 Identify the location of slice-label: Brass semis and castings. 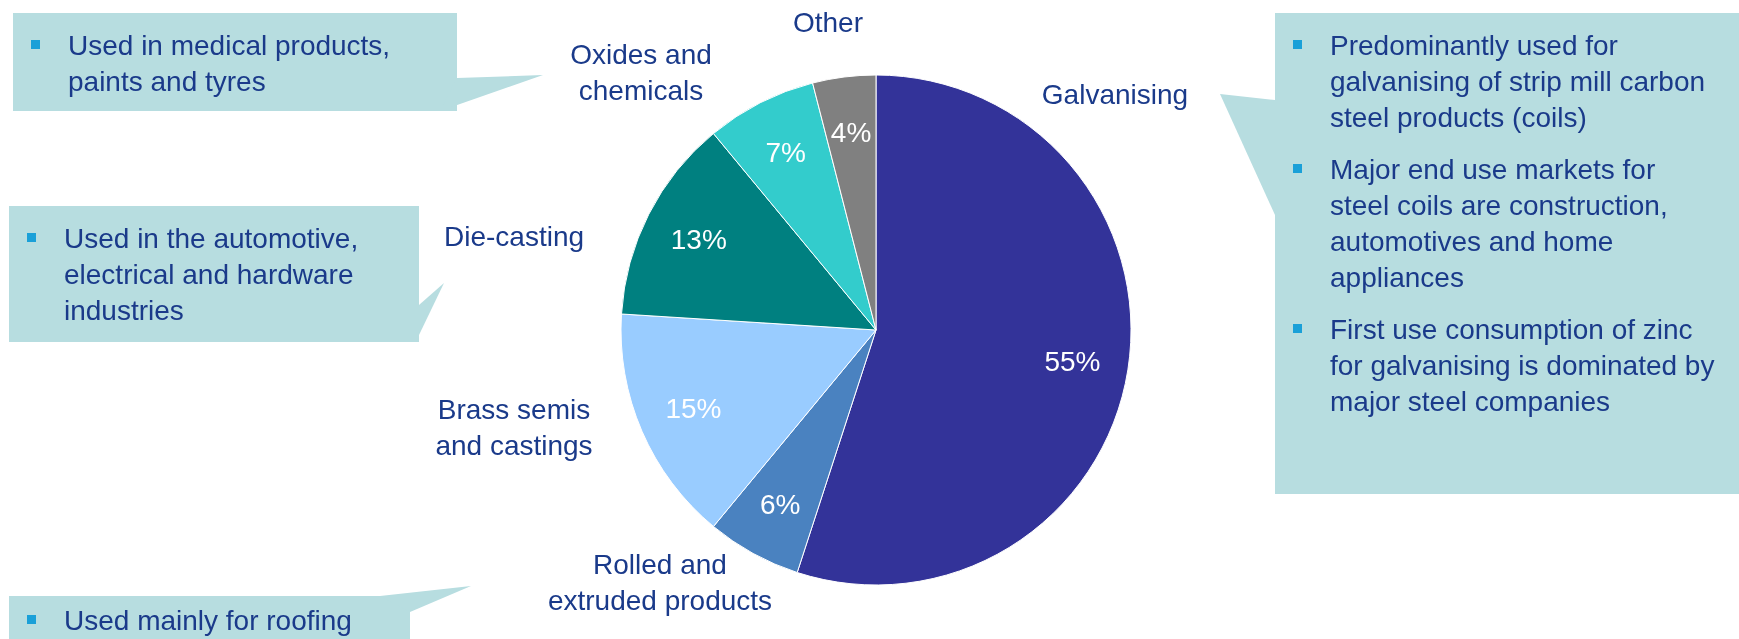
(514, 427).